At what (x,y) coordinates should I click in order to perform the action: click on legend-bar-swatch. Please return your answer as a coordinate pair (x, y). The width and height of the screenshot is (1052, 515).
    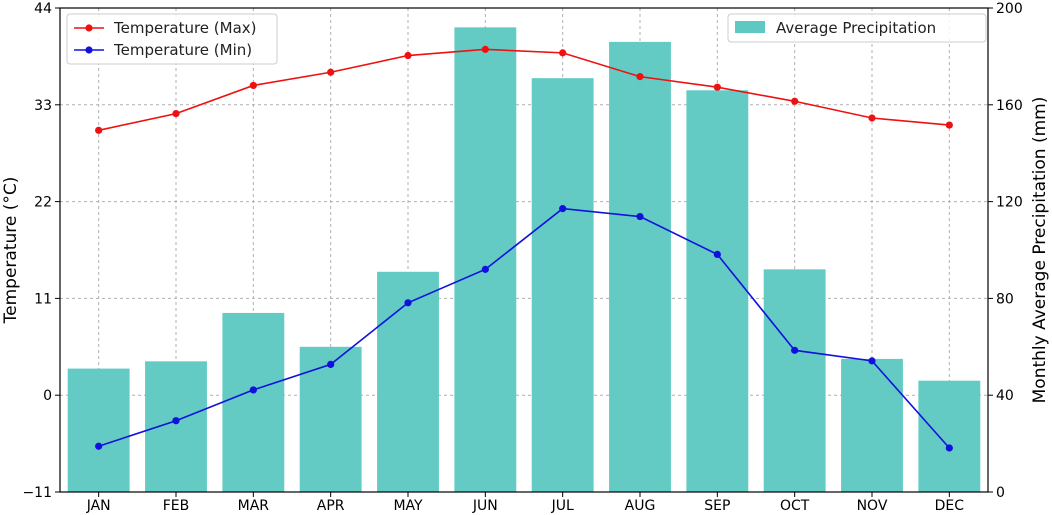
    Looking at the image, I should click on (750, 27).